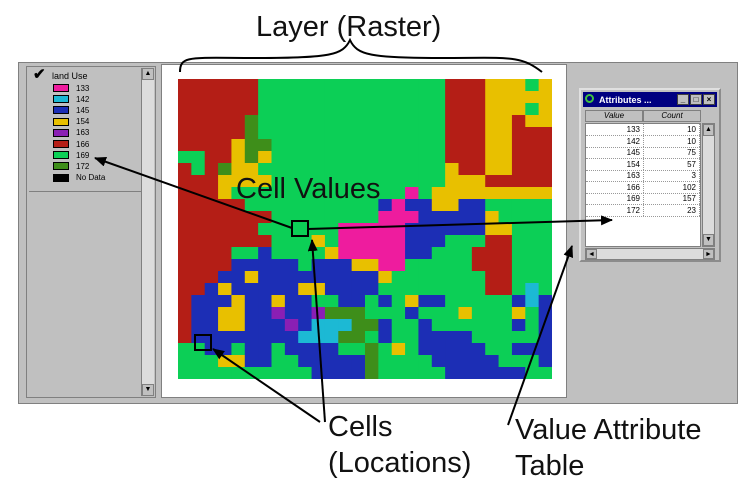 The width and height of the screenshot is (750, 493). What do you see at coordinates (708, 185) in the screenshot?
I see `attributes-vertical-scrollbar: ▲ ▼` at bounding box center [708, 185].